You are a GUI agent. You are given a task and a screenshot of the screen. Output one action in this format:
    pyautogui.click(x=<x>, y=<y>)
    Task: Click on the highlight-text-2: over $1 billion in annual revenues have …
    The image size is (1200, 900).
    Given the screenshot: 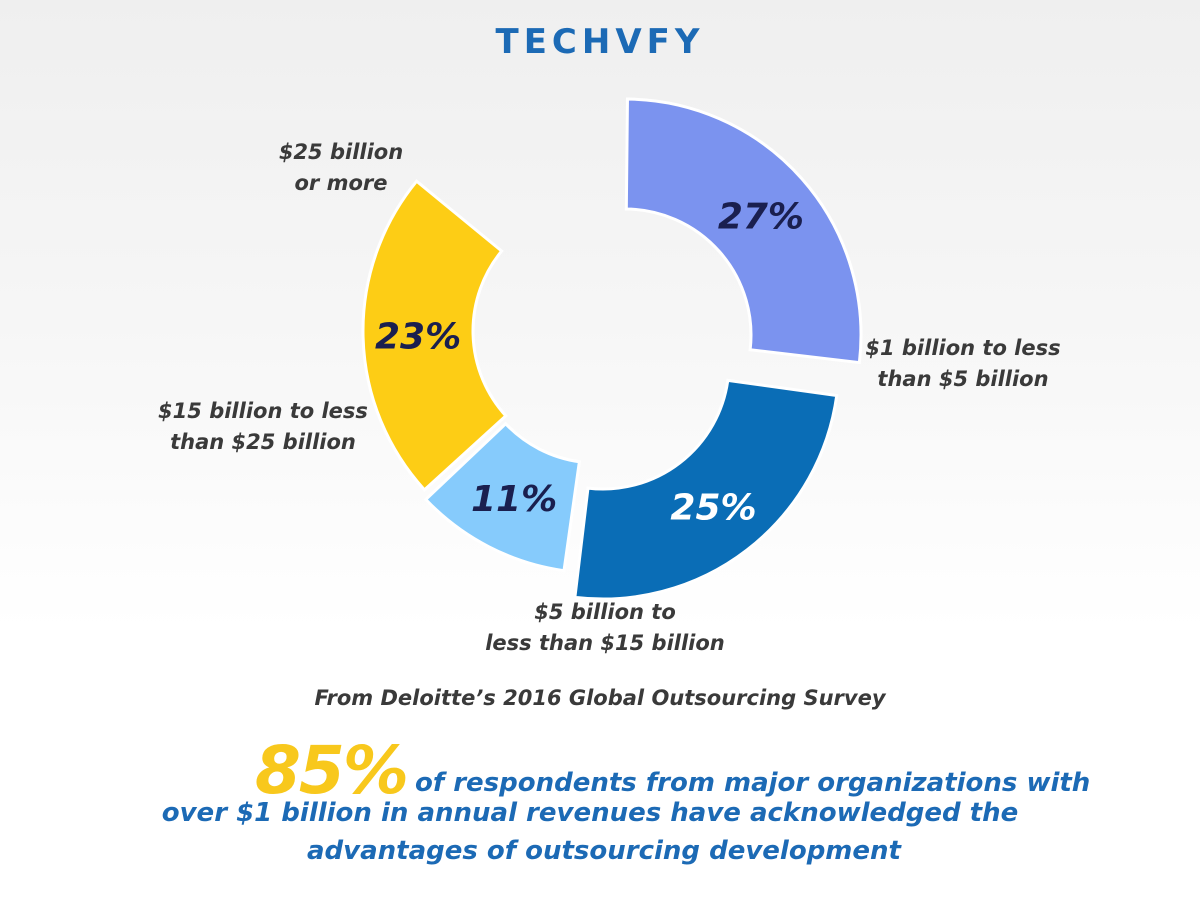 What is the action you would take?
    pyautogui.click(x=590, y=813)
    